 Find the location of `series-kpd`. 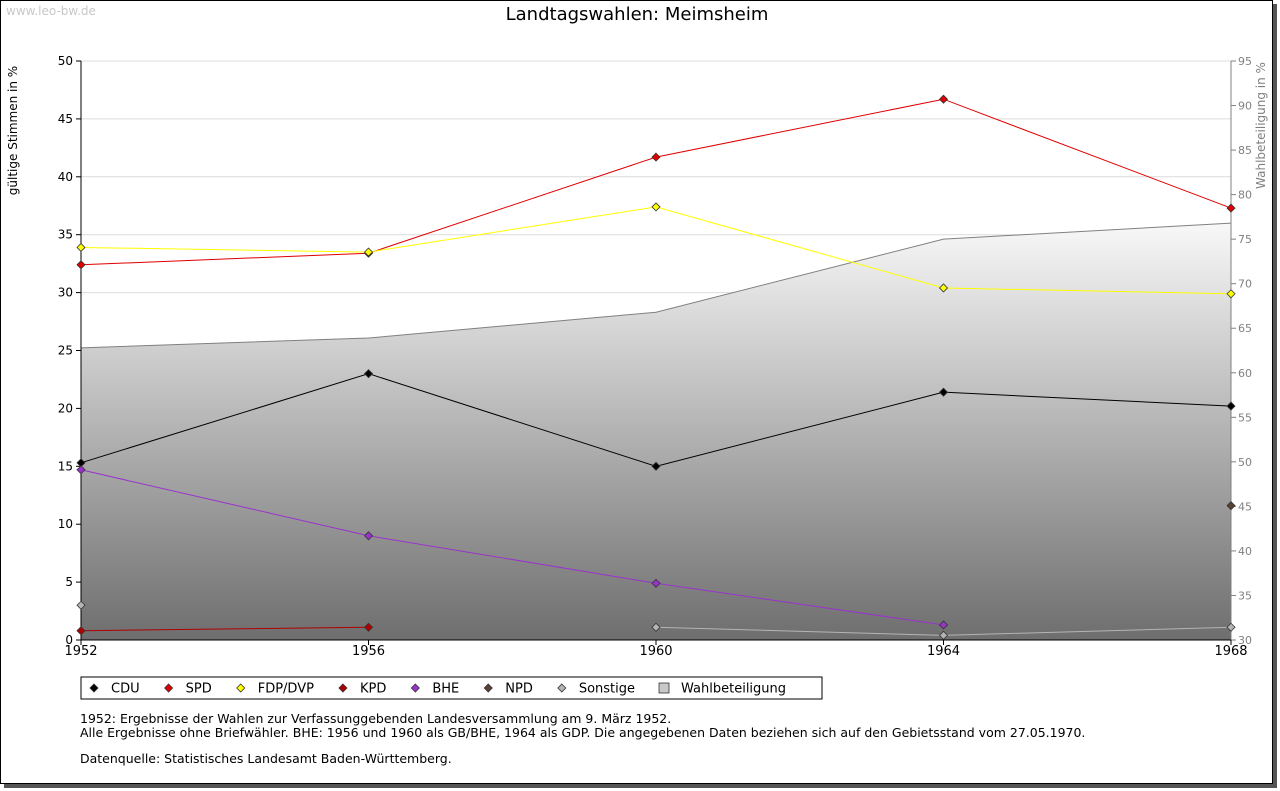

series-kpd is located at coordinates (225, 629).